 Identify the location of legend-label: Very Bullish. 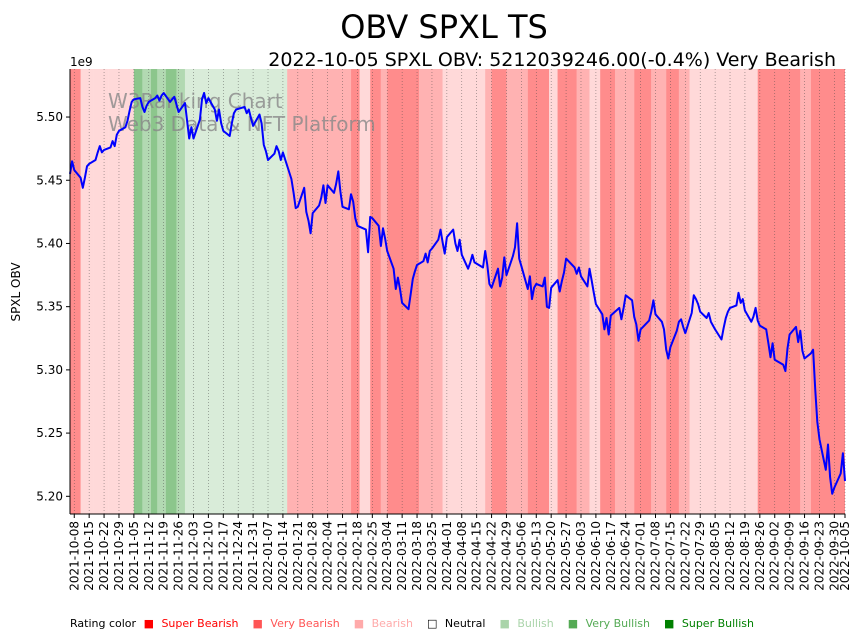
(617, 623).